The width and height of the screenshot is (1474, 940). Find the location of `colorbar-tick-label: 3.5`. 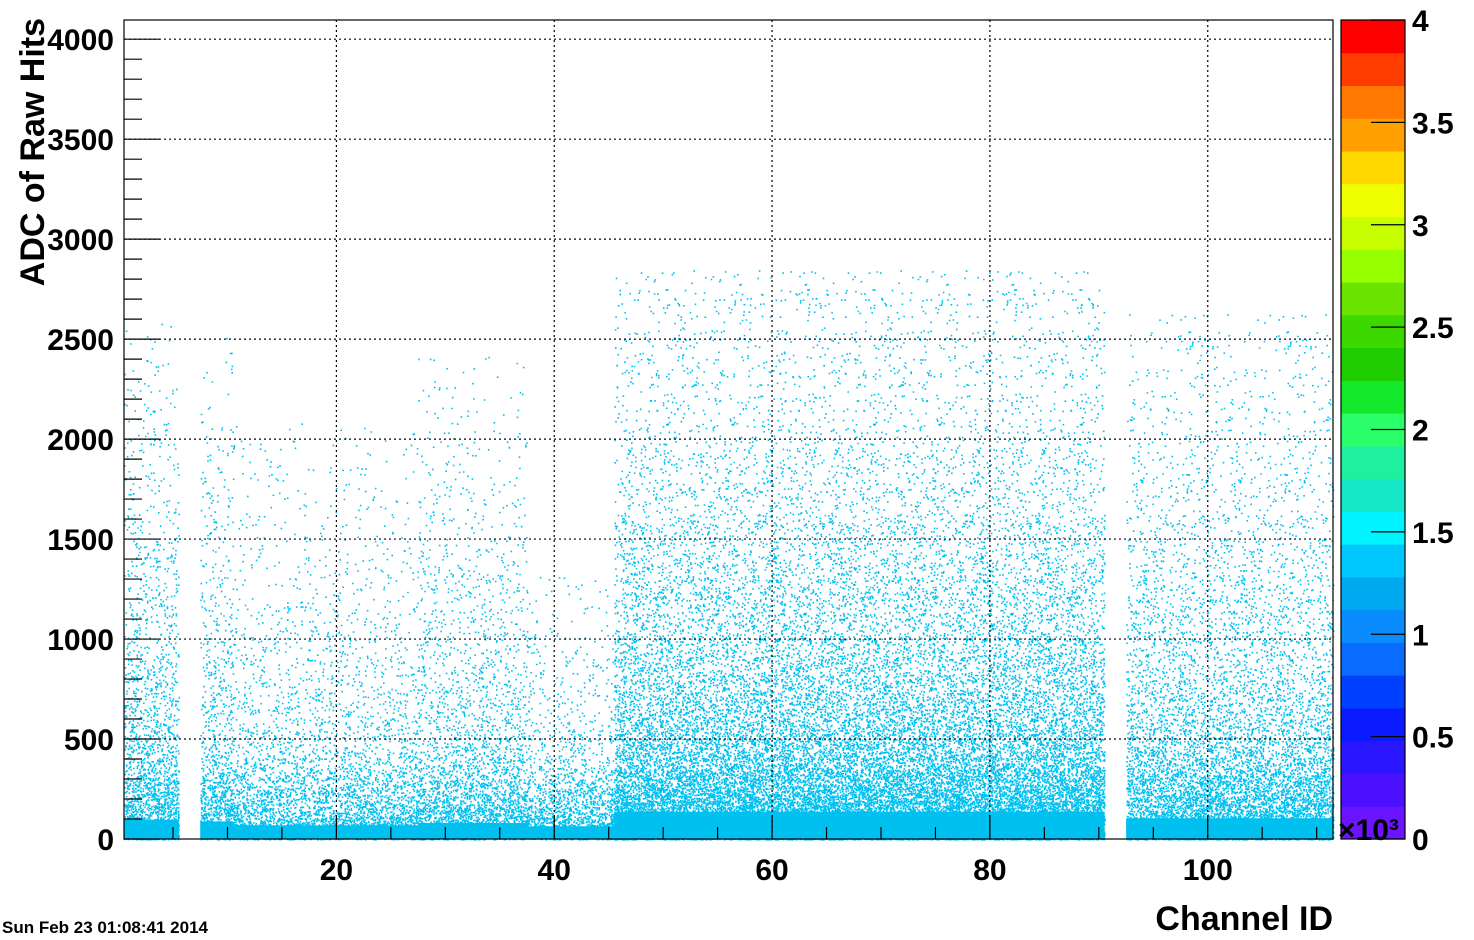

colorbar-tick-label: 3.5 is located at coordinates (1433, 123).